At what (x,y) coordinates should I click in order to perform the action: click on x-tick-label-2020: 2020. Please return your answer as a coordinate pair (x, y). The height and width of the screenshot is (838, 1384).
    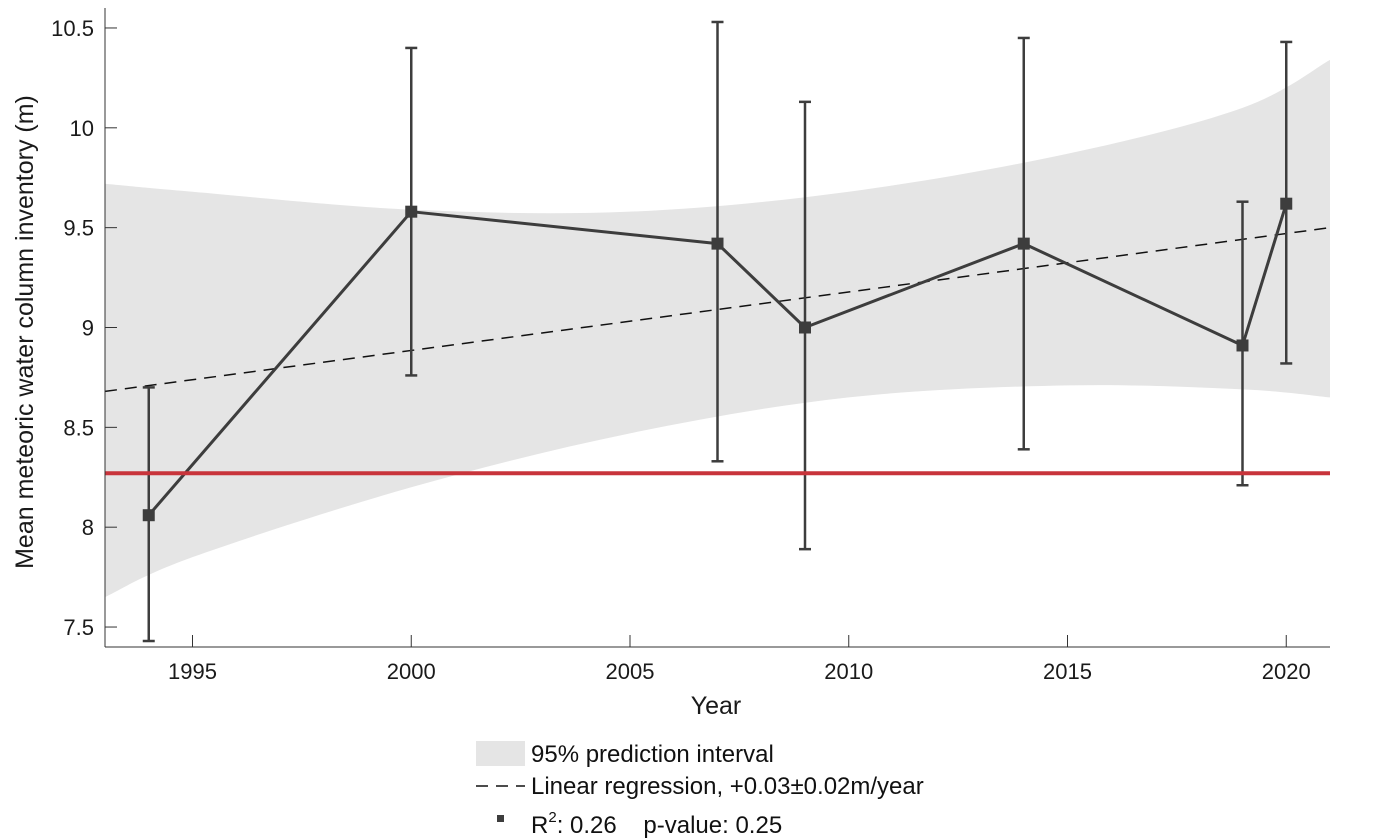
    Looking at the image, I should click on (1286, 671).